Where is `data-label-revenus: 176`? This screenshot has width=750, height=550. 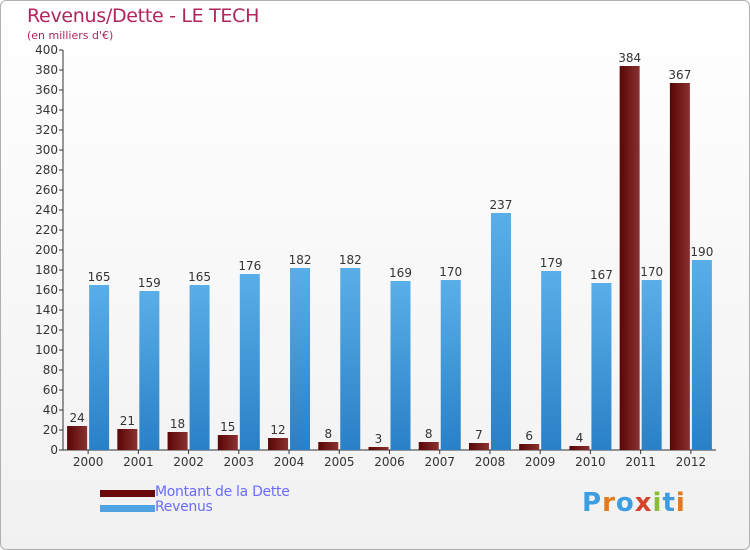 data-label-revenus: 176 is located at coordinates (249, 266).